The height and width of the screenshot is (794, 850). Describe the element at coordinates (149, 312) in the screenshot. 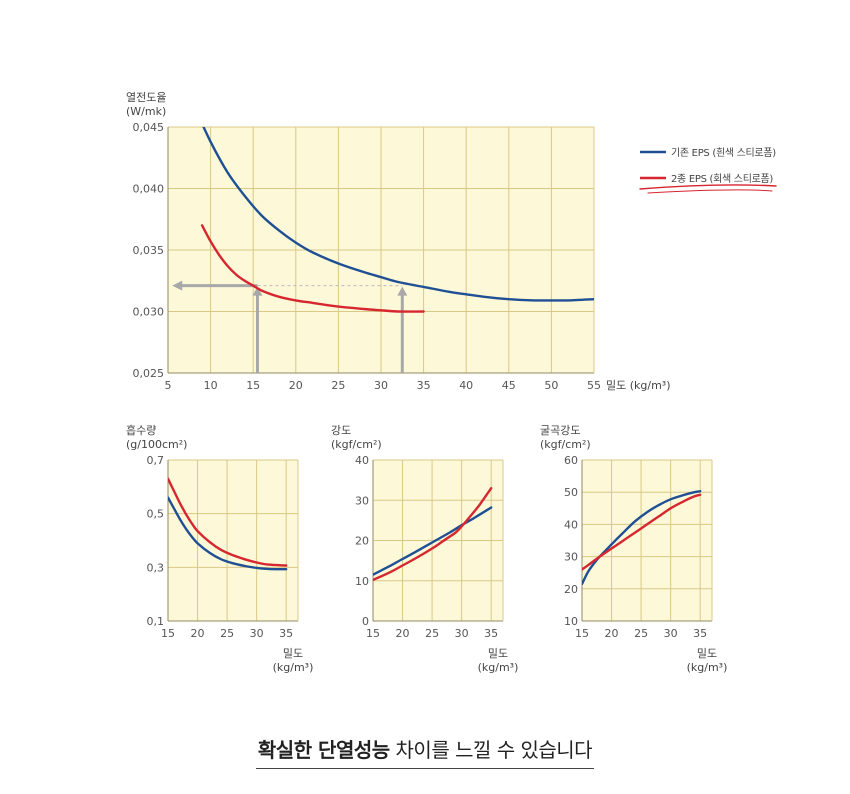

I see `y-tick-label: 0,030` at that location.